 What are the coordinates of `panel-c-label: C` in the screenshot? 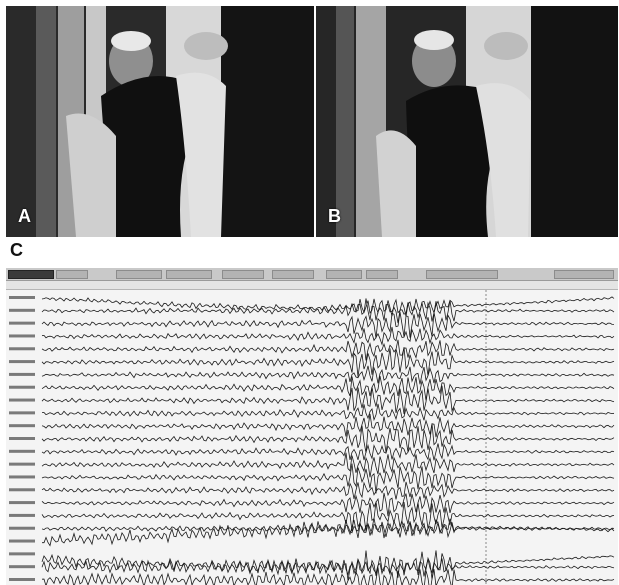 It's located at (16, 250).